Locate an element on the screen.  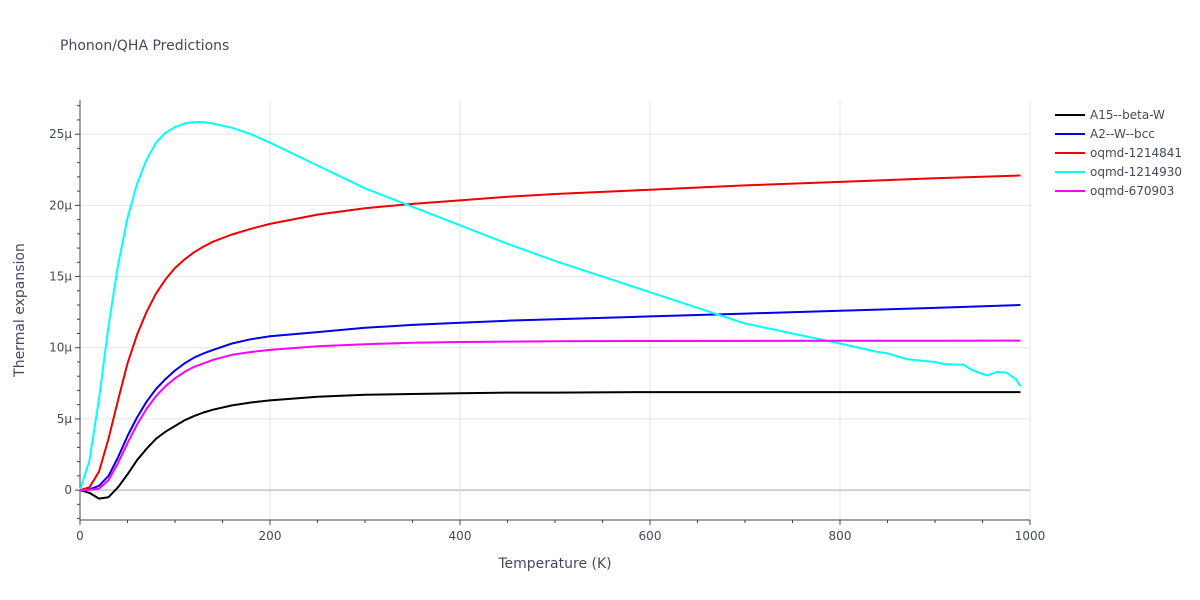
y-tick-label: 15μ is located at coordinates (60, 277).